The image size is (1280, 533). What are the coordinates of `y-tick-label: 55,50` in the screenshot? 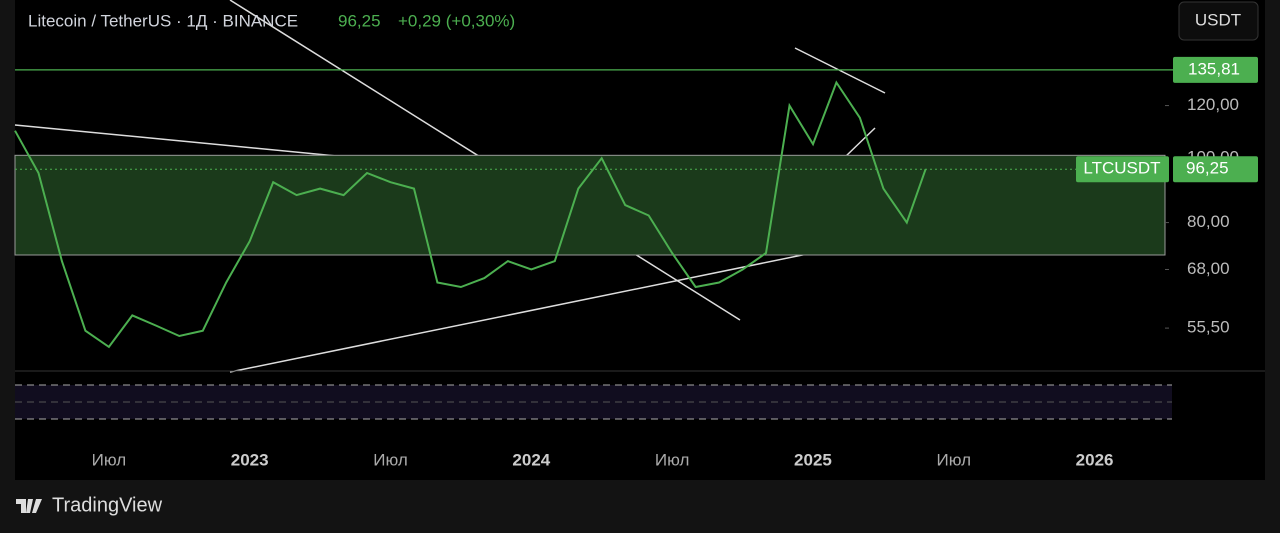 It's located at (1208, 327).